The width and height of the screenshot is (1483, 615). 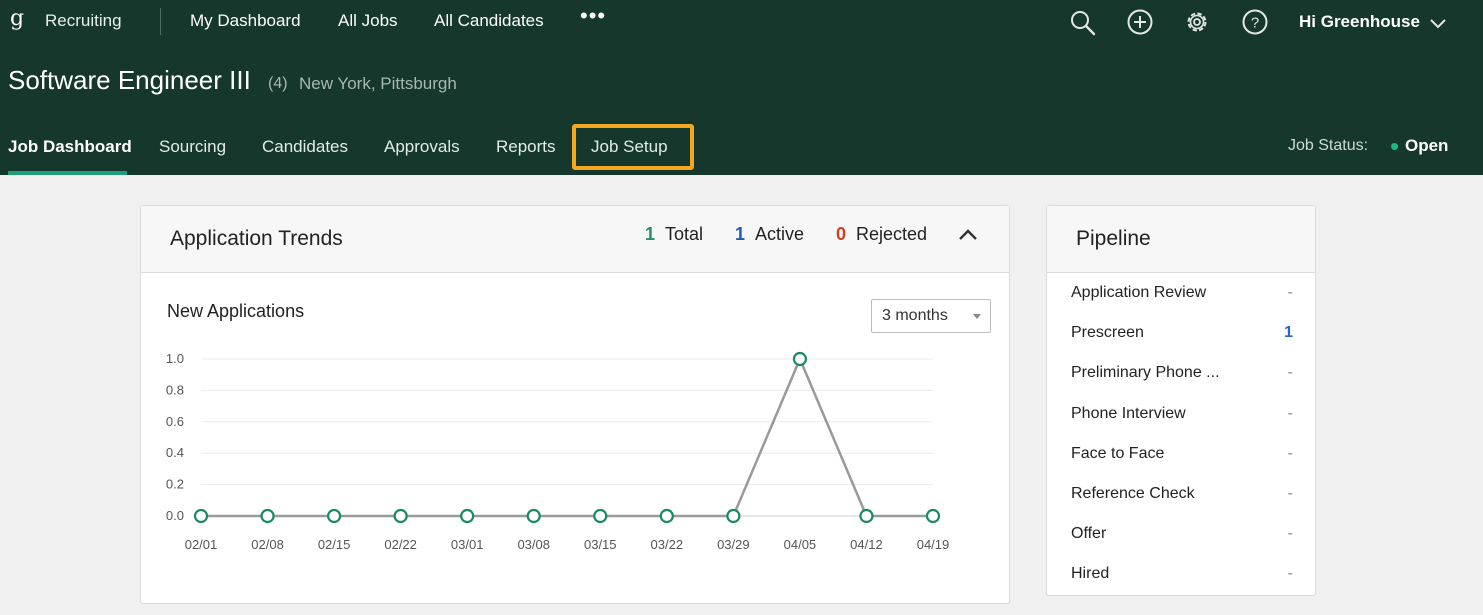 What do you see at coordinates (1133, 493) in the screenshot?
I see `pipeline-stage-name: Reference Check` at bounding box center [1133, 493].